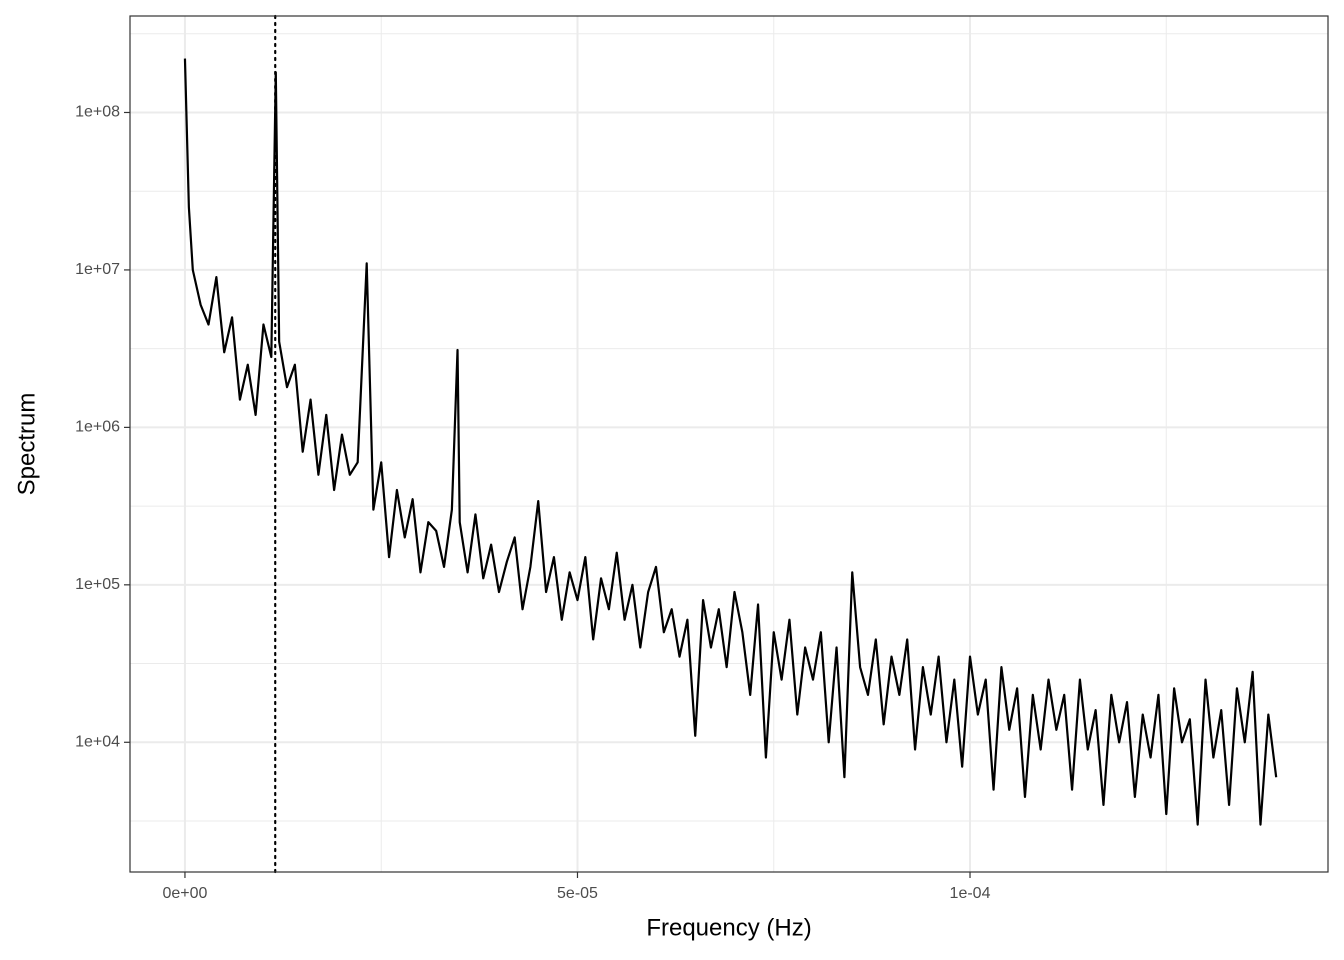 This screenshot has height=960, width=1344. Describe the element at coordinates (97, 427) in the screenshot. I see `y-tick-label: 1e+06` at that location.